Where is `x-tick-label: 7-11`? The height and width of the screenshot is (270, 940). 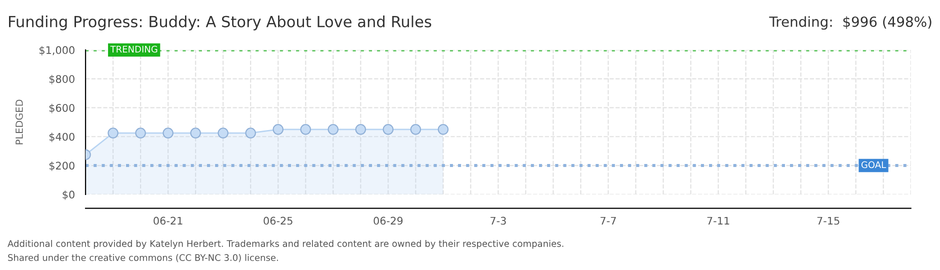
x-tick-label: 7-11 is located at coordinates (718, 220).